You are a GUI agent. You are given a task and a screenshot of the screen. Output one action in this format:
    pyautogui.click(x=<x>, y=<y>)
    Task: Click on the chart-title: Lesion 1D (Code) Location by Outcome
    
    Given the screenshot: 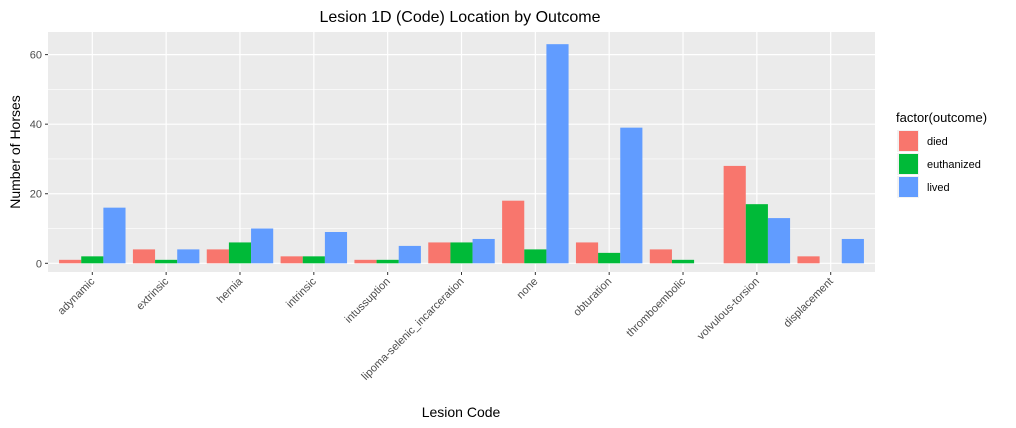 What is the action you would take?
    pyautogui.click(x=459, y=17)
    